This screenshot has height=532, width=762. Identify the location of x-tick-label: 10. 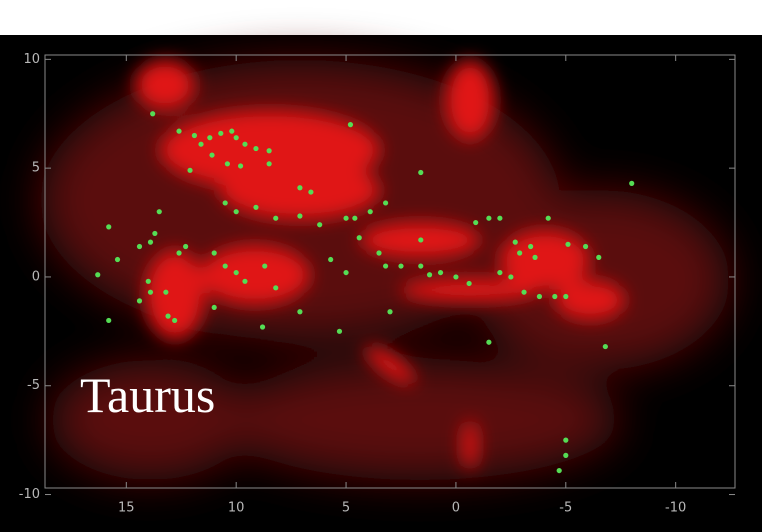
(236, 508).